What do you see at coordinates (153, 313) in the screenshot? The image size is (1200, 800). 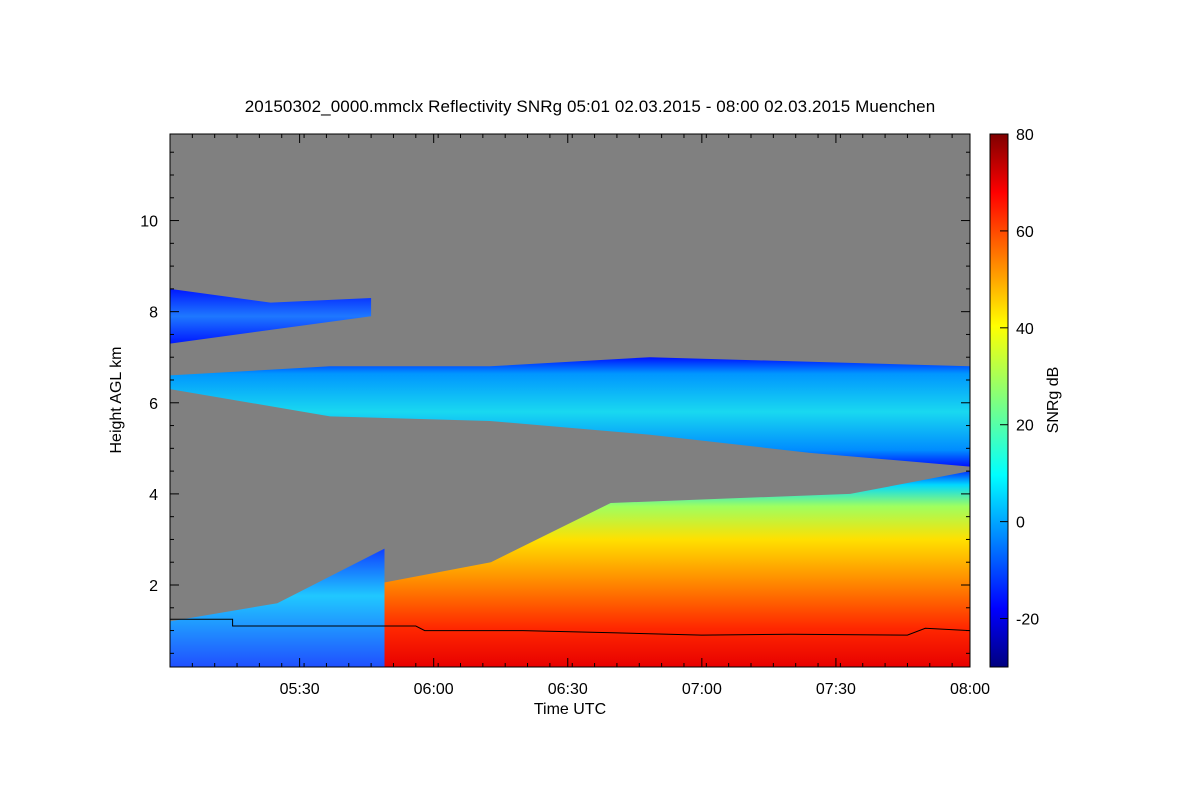 I see `y-tick-label: 8` at bounding box center [153, 313].